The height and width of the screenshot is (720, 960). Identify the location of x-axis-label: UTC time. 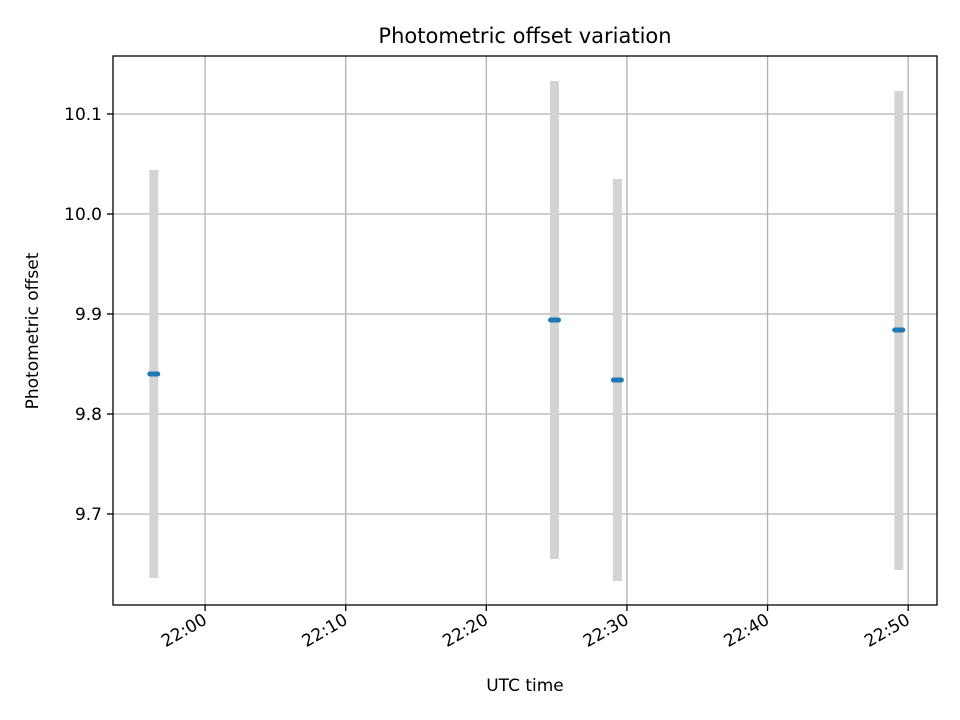
(525, 686).